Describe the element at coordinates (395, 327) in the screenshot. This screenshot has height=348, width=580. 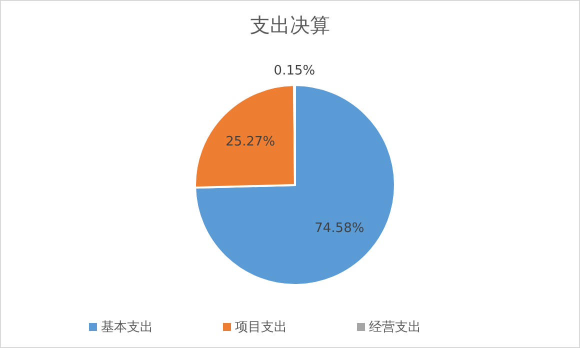
I see `legend-label: 经营支出` at that location.